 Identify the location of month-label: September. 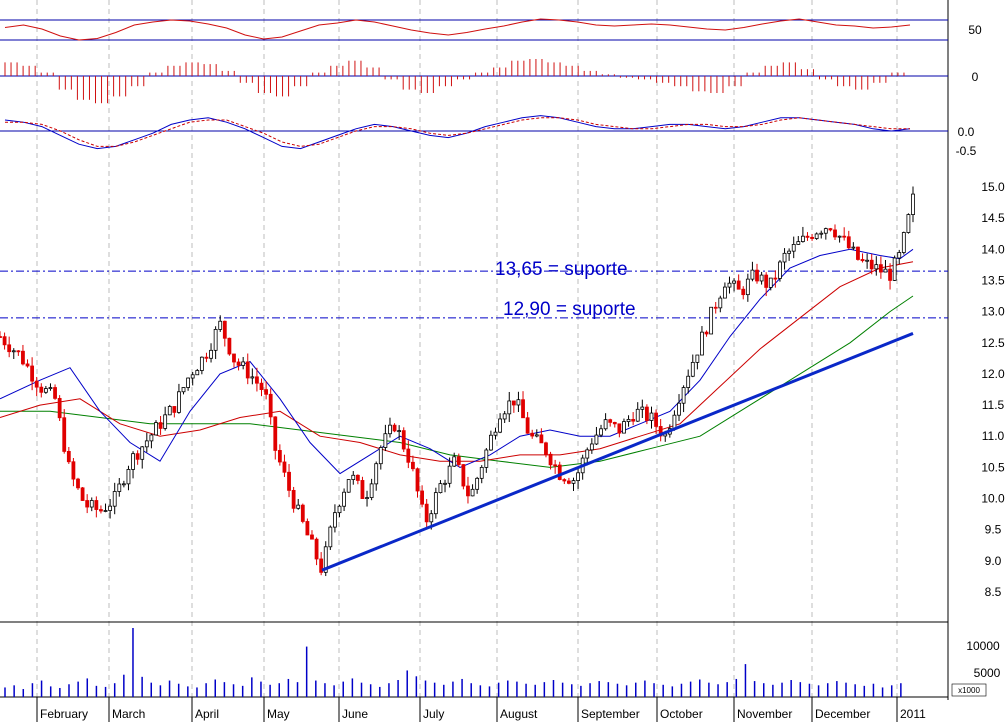
(610, 714).